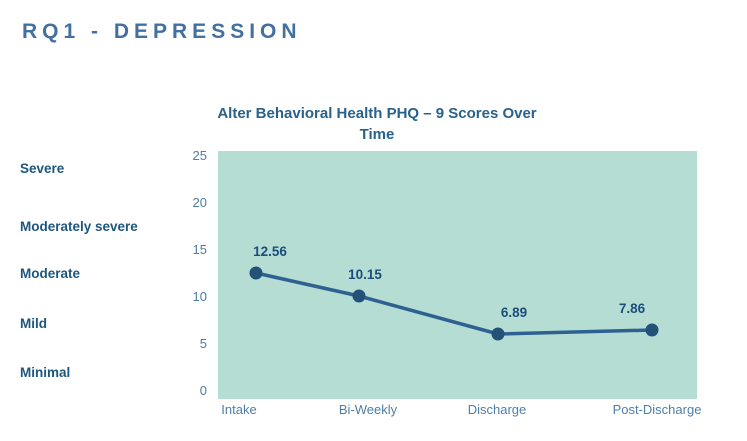 The width and height of the screenshot is (747, 441). Describe the element at coordinates (33, 323) in the screenshot. I see `severity-label: Mild` at that location.